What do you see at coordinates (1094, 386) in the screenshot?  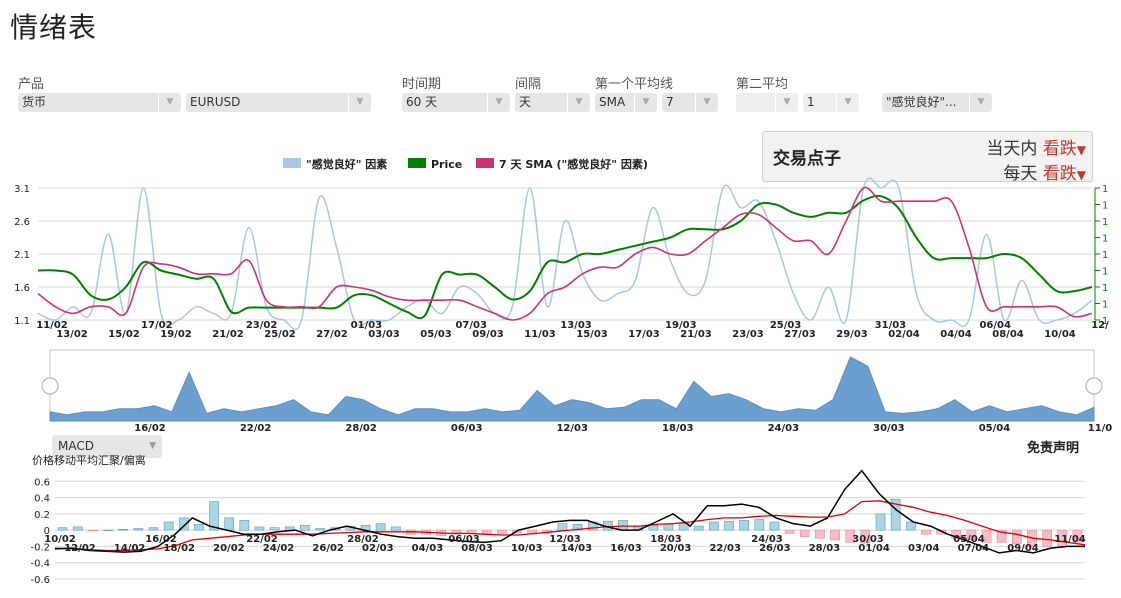 I see `range-handle-right` at bounding box center [1094, 386].